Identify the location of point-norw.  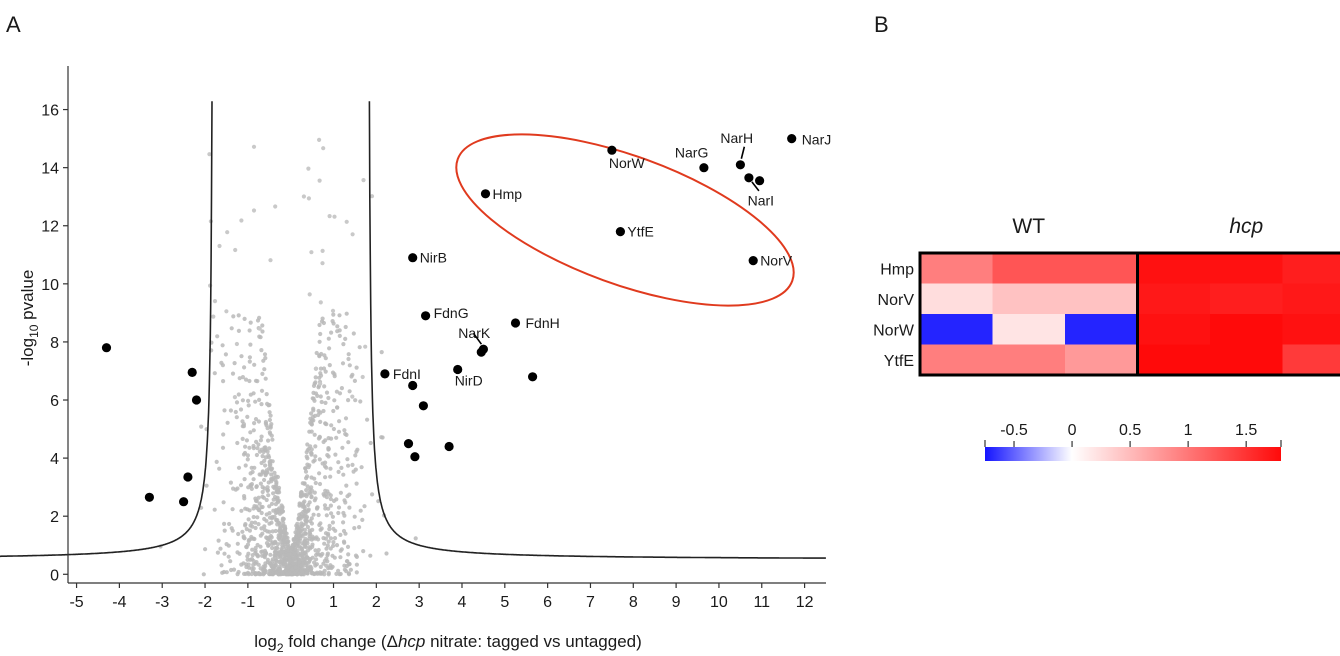
(612, 150).